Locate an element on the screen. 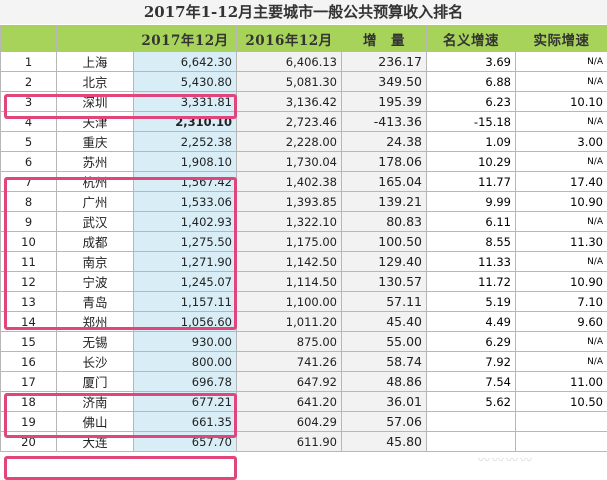 The height and width of the screenshot is (480, 607). nominal-growth-cell: 6.11 is located at coordinates (471, 221).